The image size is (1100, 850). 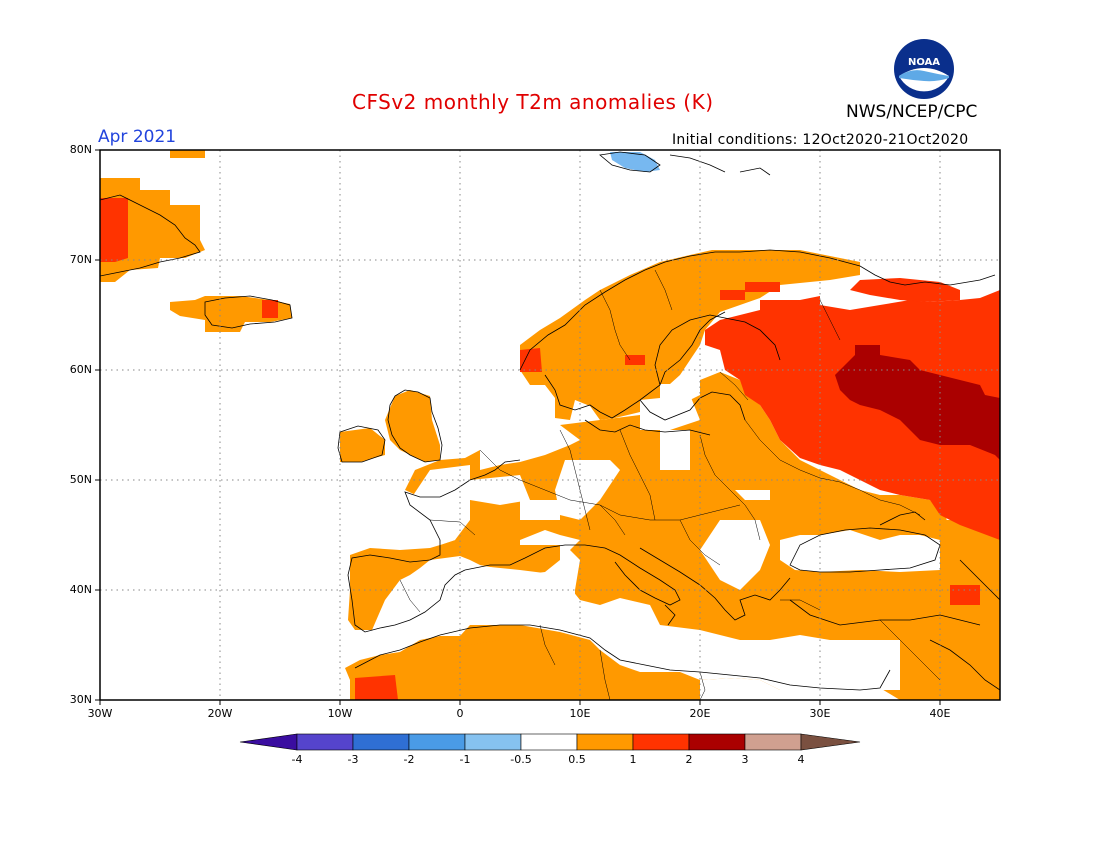 I want to click on colorbar-label: -1, so click(x=465, y=759).